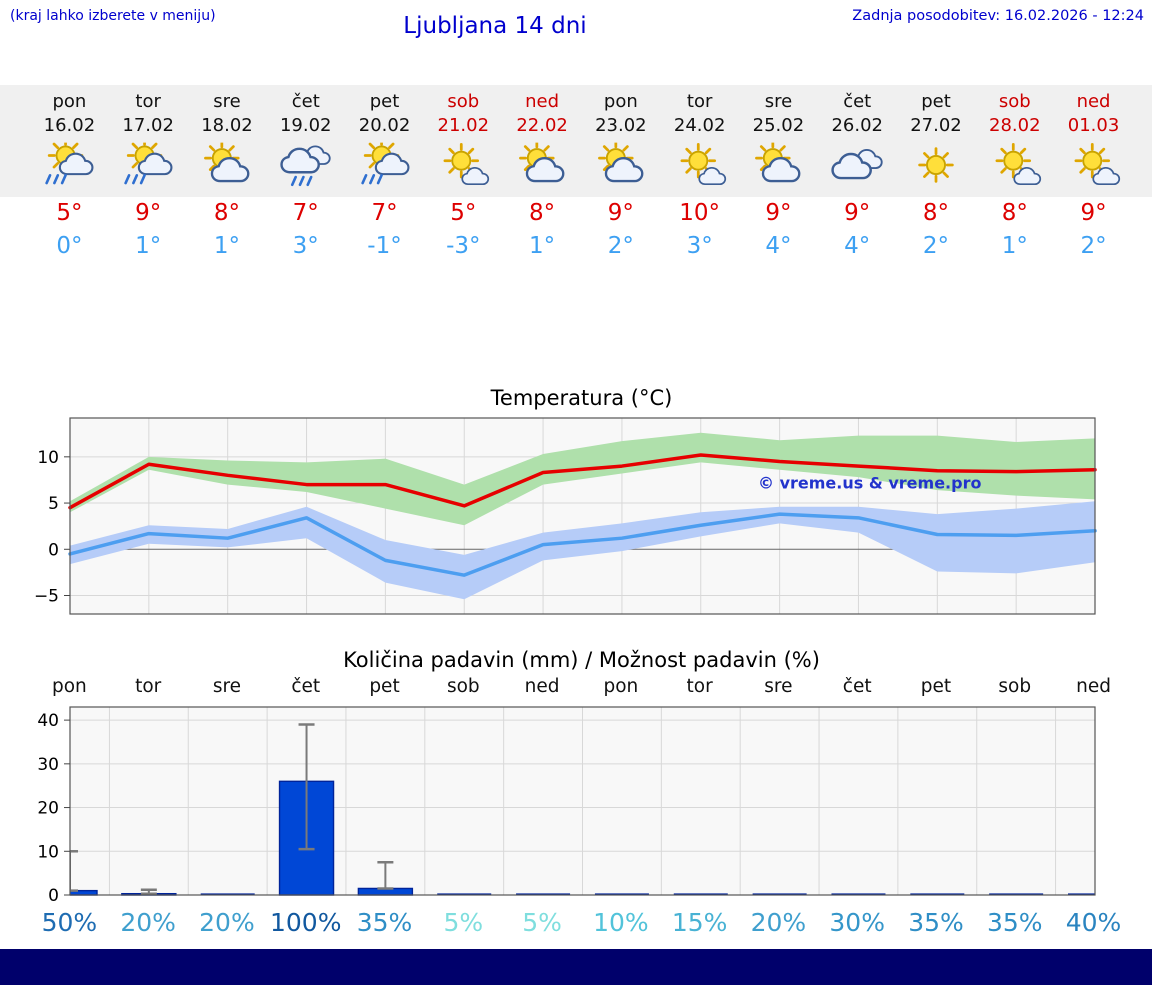 Image resolution: width=1152 pixels, height=985 pixels. I want to click on day-date: 20.02, so click(384, 125).